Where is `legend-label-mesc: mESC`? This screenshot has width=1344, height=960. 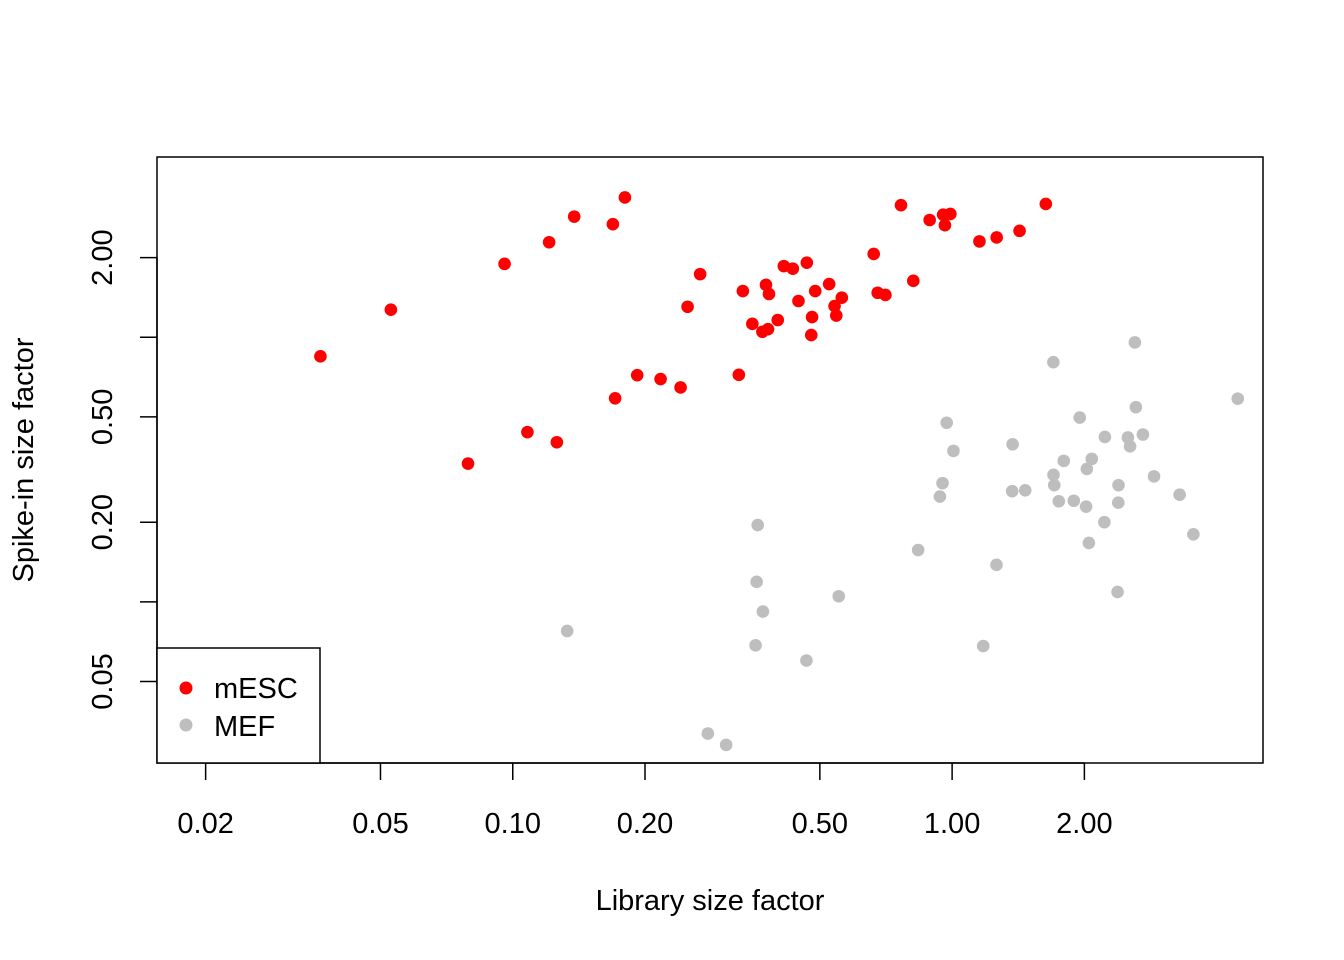 legend-label-mesc: mESC is located at coordinates (256, 689).